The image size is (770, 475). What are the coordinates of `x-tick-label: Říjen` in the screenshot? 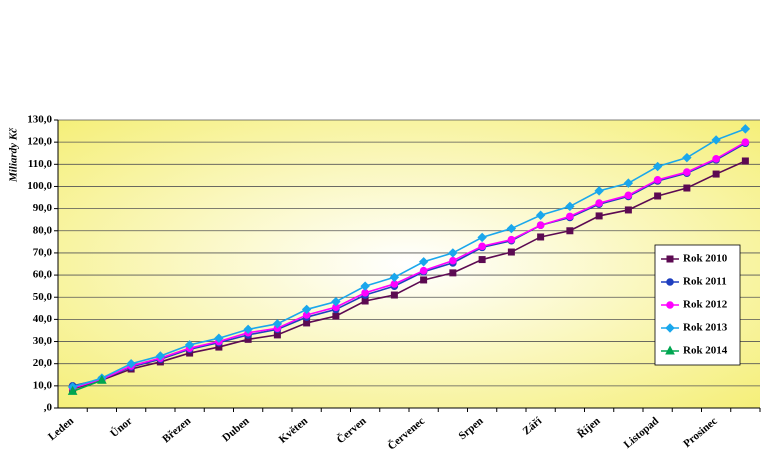 It's located at (588, 428).